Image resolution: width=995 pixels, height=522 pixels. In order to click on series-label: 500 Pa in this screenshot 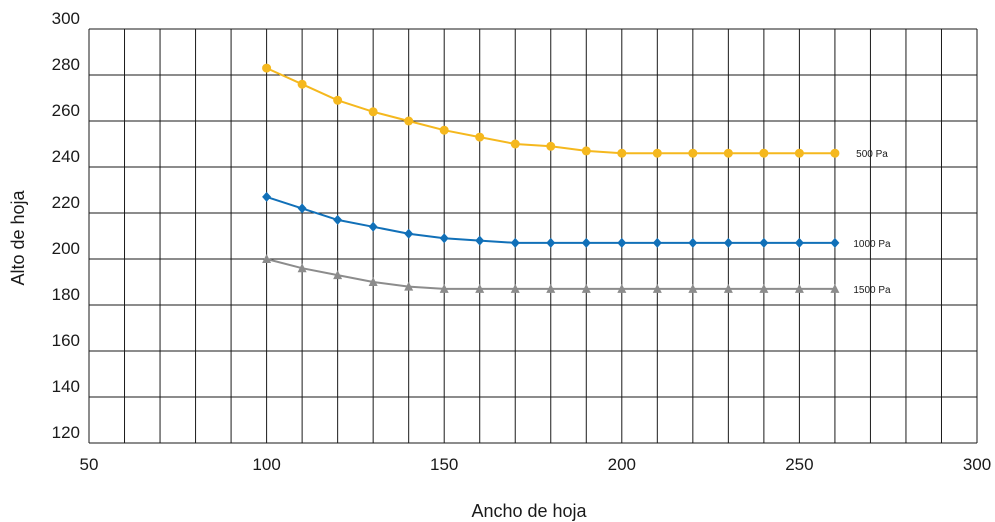, I will do `click(872, 154)`.